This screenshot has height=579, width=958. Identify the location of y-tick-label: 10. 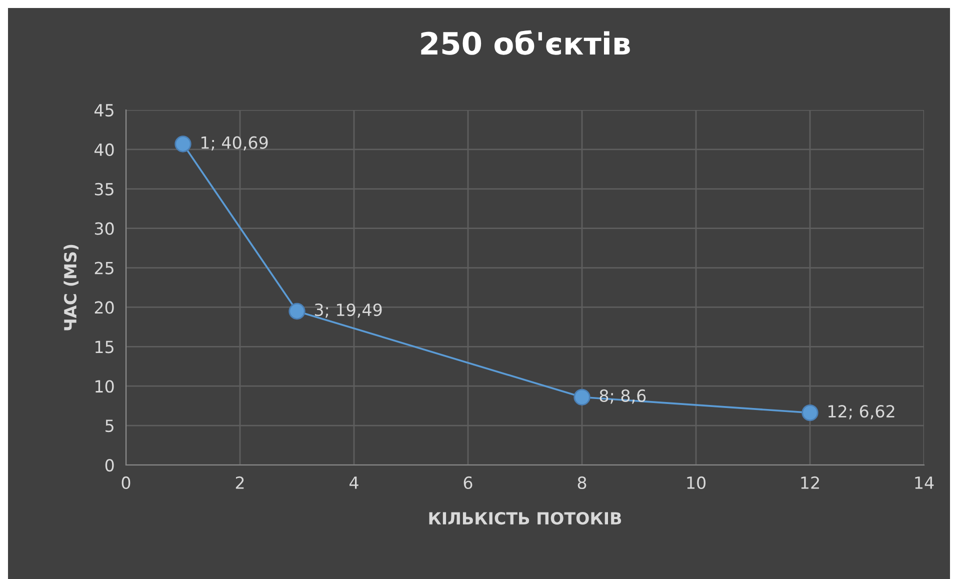
(105, 386).